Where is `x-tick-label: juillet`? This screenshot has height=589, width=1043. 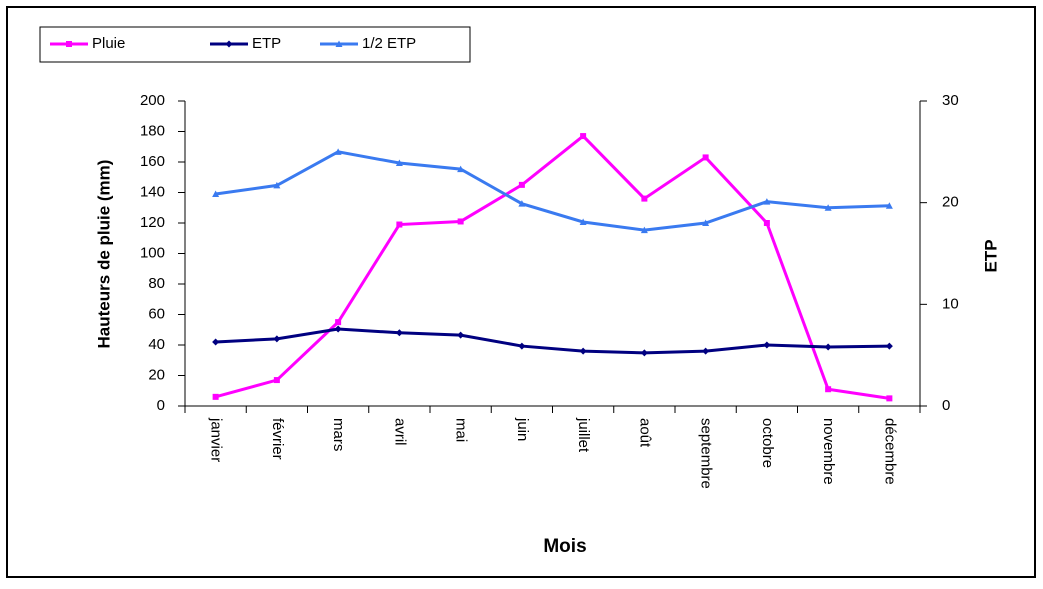 x-tick-label: juillet is located at coordinates (583, 435).